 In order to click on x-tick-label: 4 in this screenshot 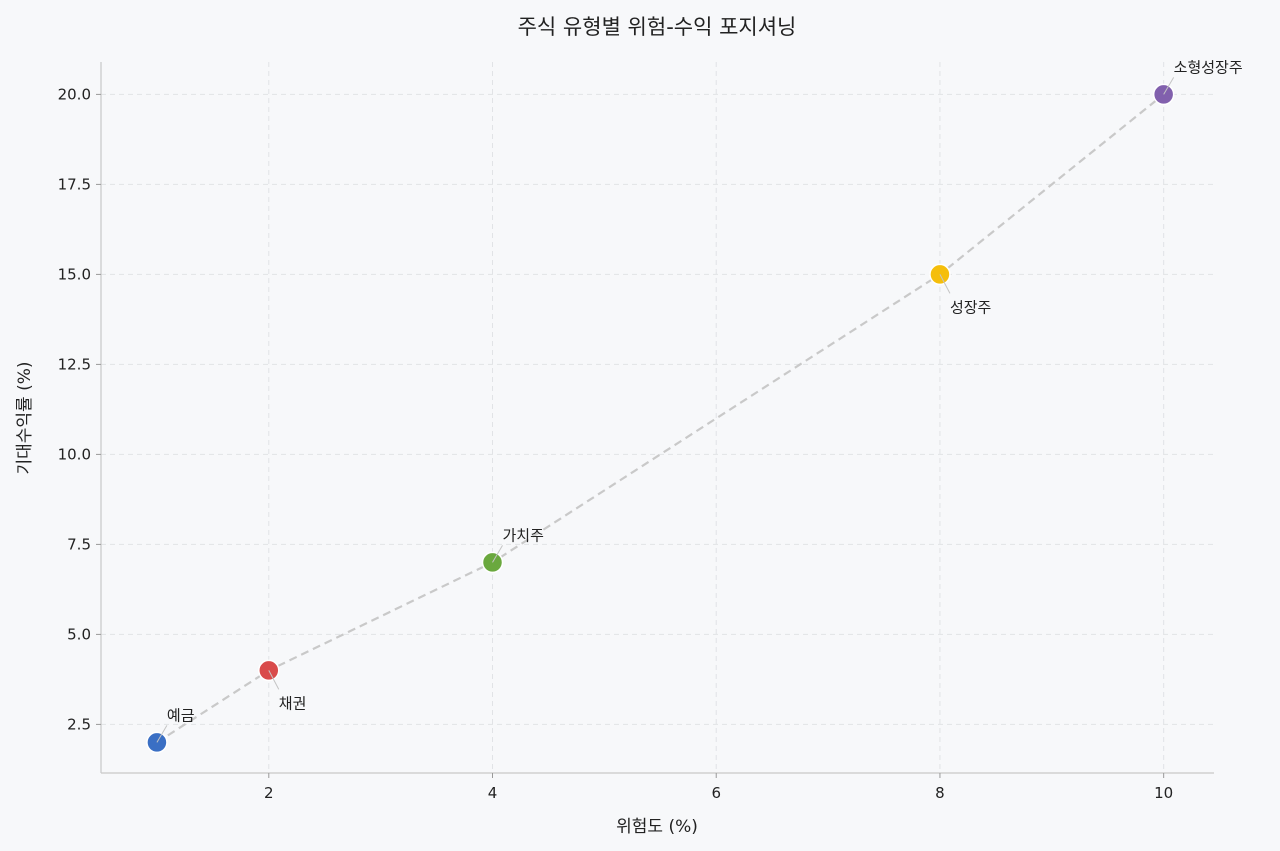, I will do `click(493, 793)`.